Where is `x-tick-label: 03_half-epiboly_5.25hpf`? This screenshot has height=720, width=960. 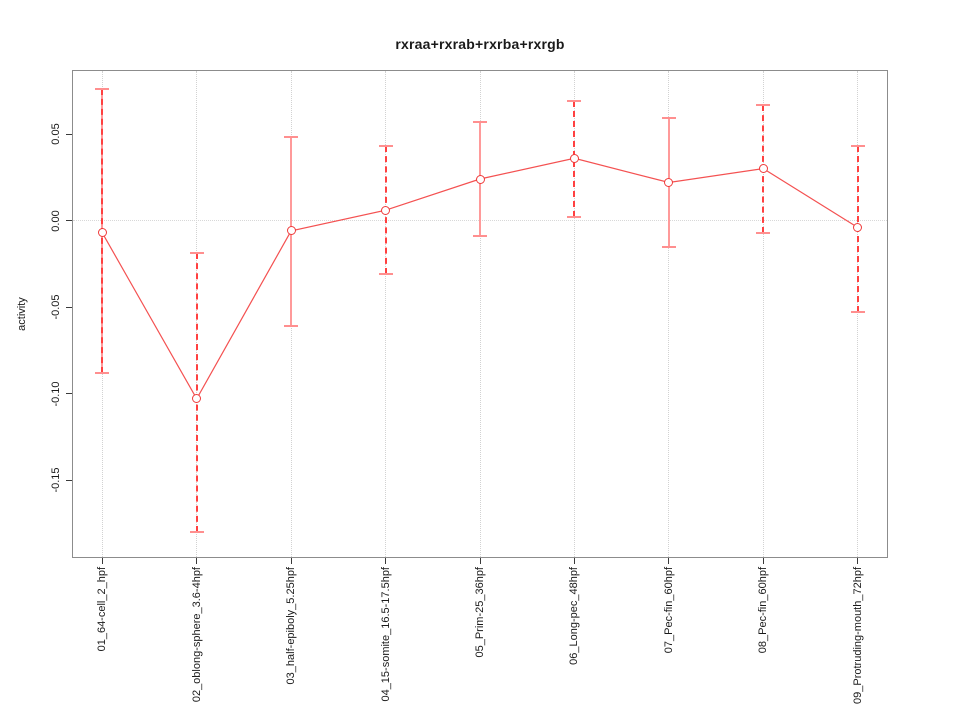
x-tick-label: 03_half-epiboly_5.25hpf is located at coordinates (291, 626).